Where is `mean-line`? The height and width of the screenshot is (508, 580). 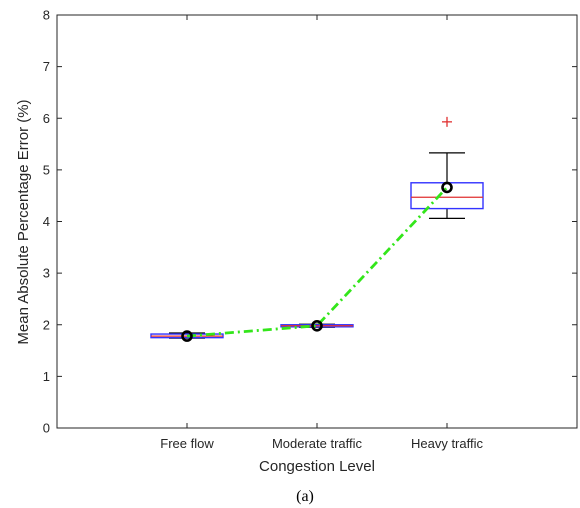 mean-line is located at coordinates (317, 262).